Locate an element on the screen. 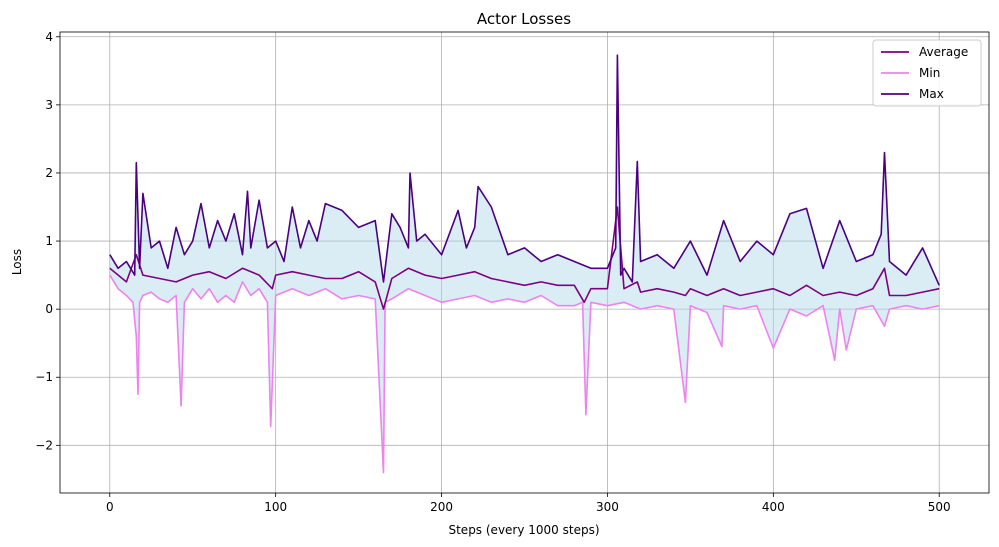  legend-label-average: Average is located at coordinates (943, 52).